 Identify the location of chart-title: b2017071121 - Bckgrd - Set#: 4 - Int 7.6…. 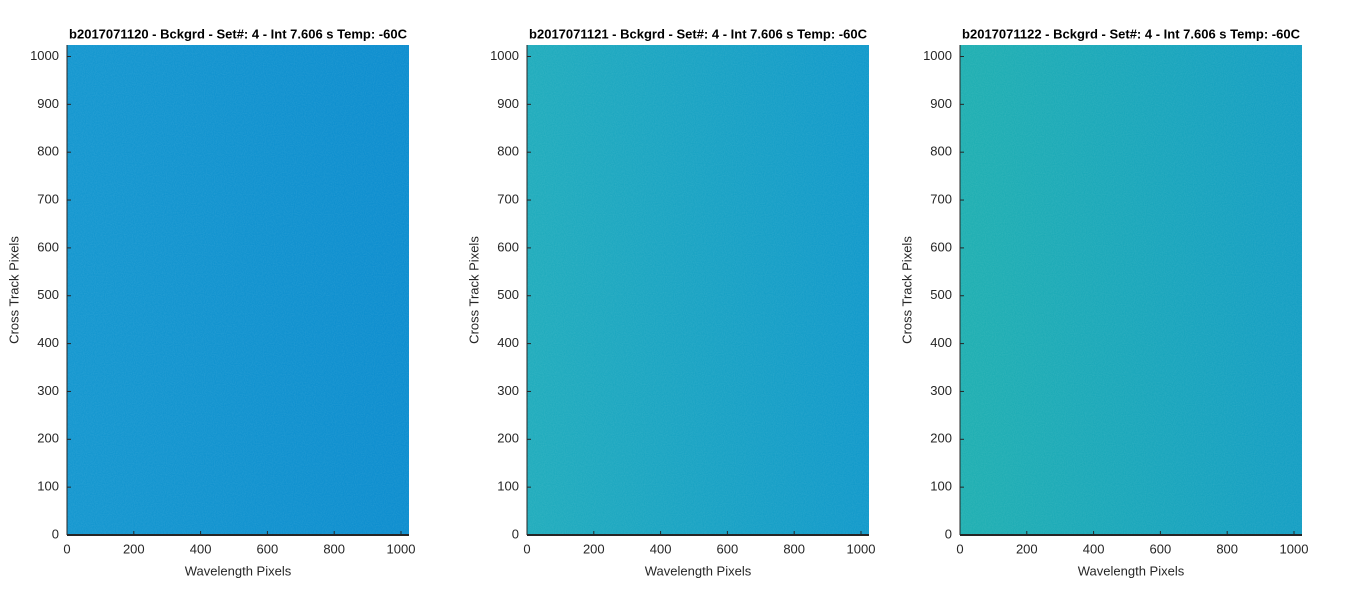
(698, 33).